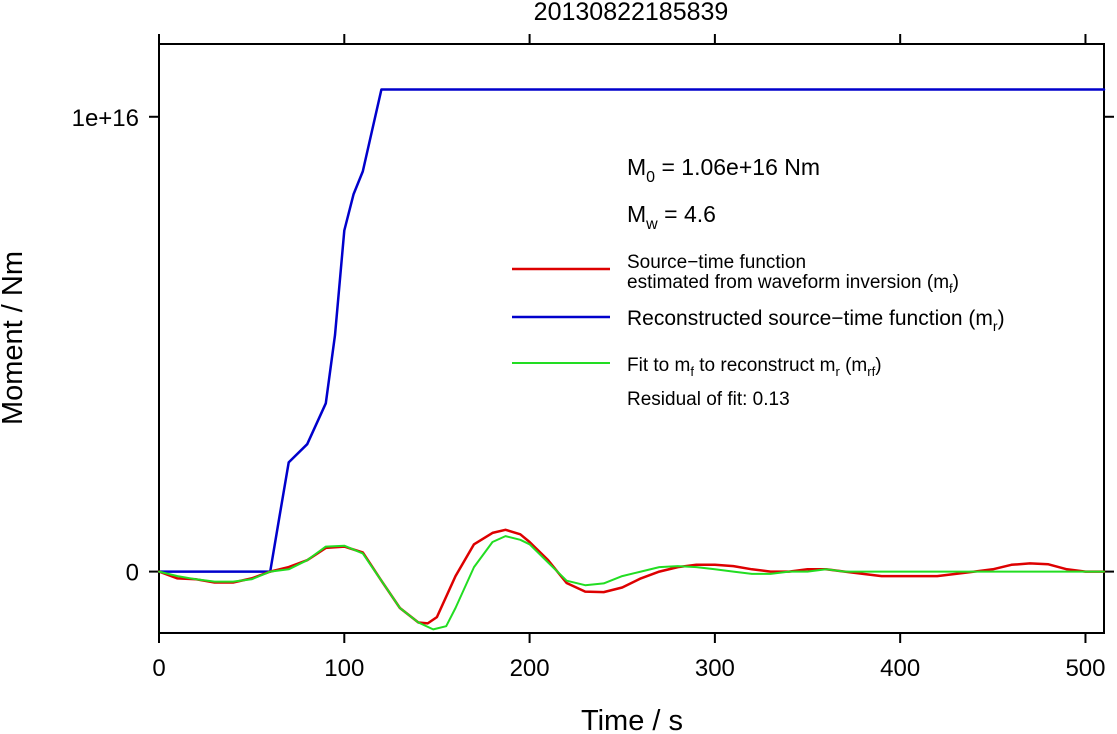  I want to click on x-tick-label: 300, so click(715, 668).